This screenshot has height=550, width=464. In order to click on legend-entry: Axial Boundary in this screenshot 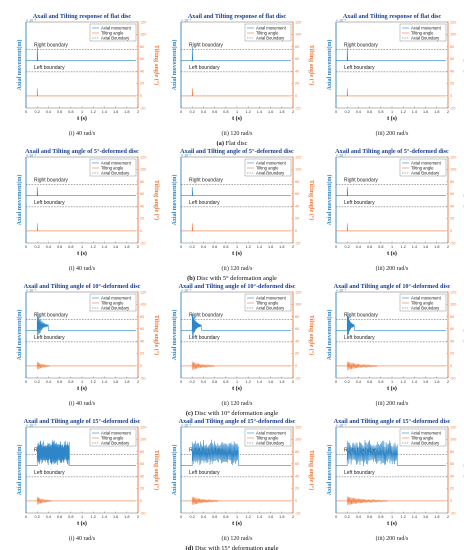, I will do `click(425, 172)`.